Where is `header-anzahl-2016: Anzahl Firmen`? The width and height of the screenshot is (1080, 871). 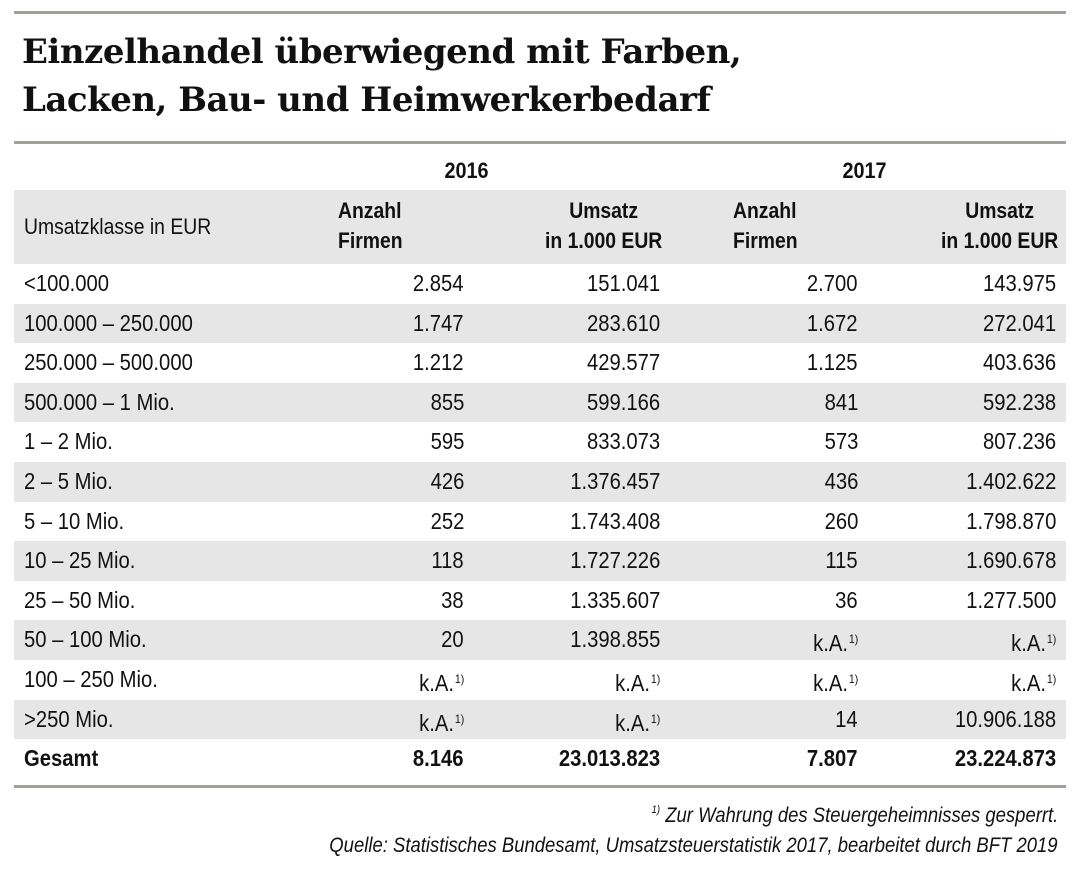 header-anzahl-2016: Anzahl Firmen is located at coordinates (370, 226).